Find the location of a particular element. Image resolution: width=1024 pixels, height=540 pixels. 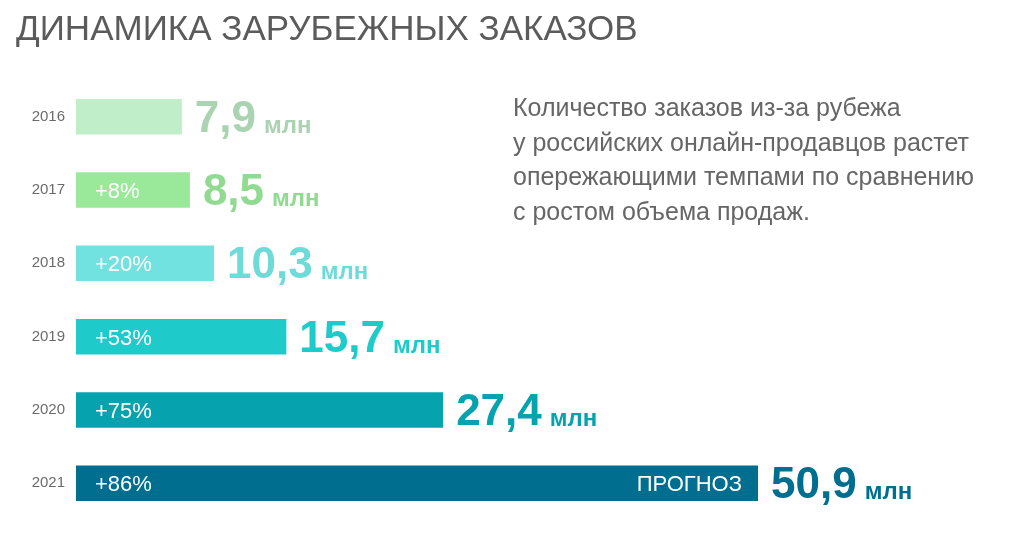

annotation: +75% is located at coordinates (123, 410).